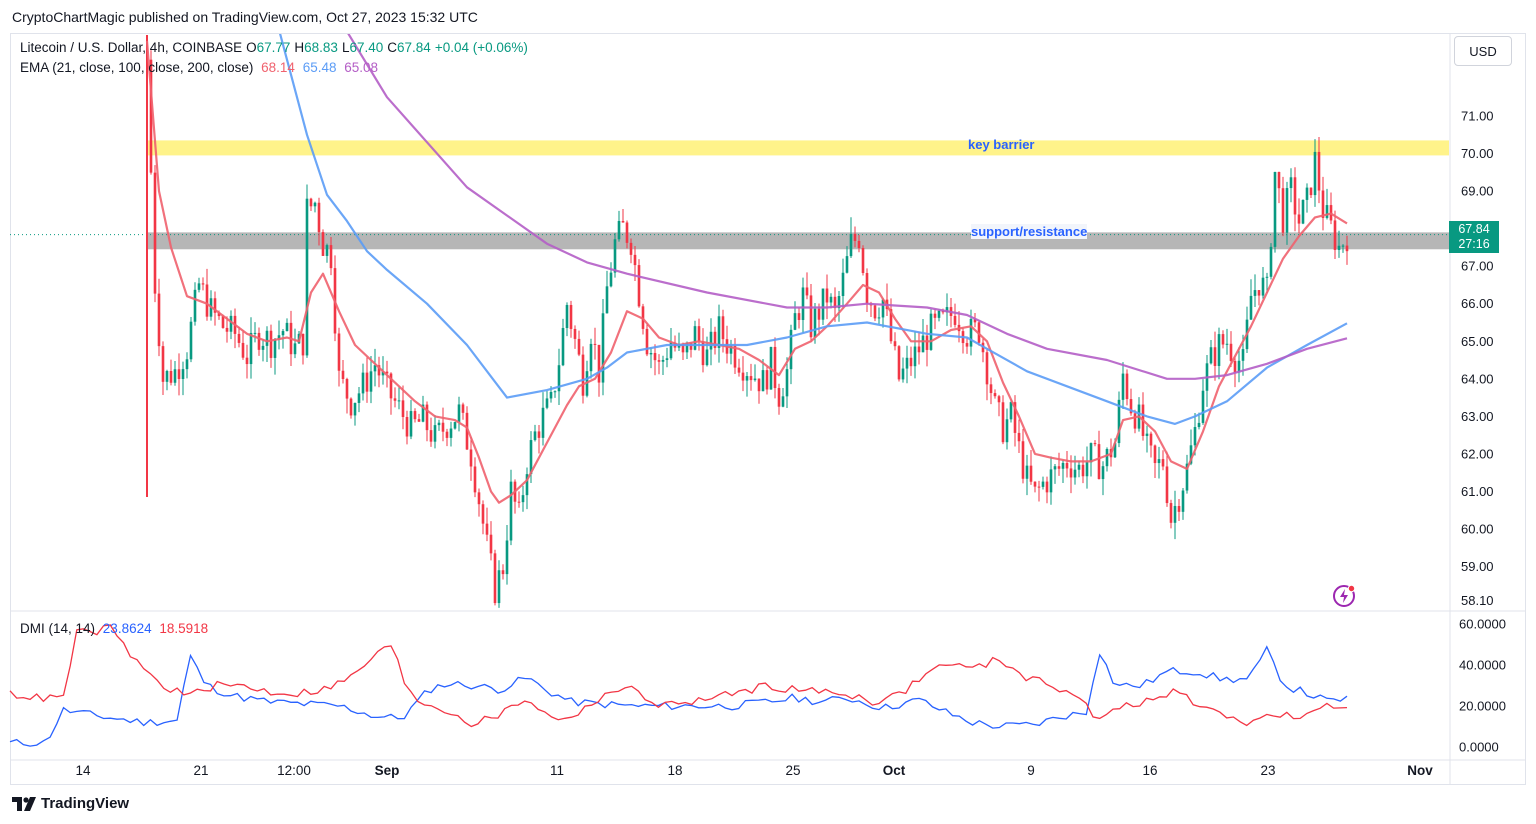  Describe the element at coordinates (1477, 303) in the screenshot. I see `price-tick-label: 66.00` at that location.